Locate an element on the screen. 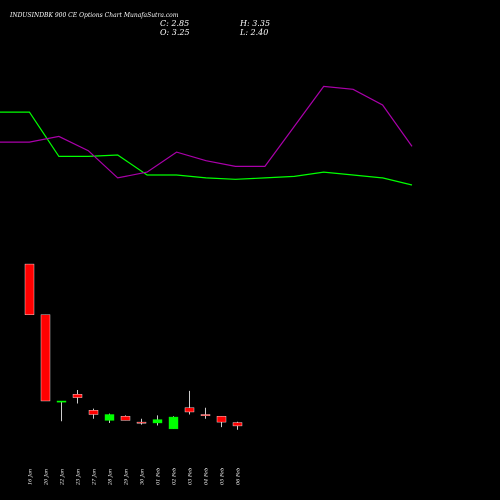 Image resolution: width=500 pixels, height=500 pixels. x-tick-label: 29 Jan is located at coordinates (127, 477).